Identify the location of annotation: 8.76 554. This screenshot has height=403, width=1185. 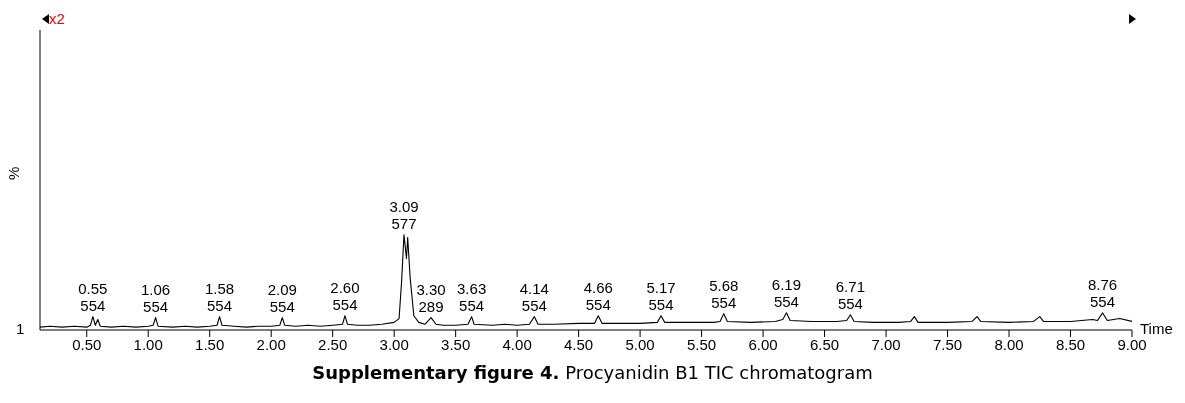
(1102, 292).